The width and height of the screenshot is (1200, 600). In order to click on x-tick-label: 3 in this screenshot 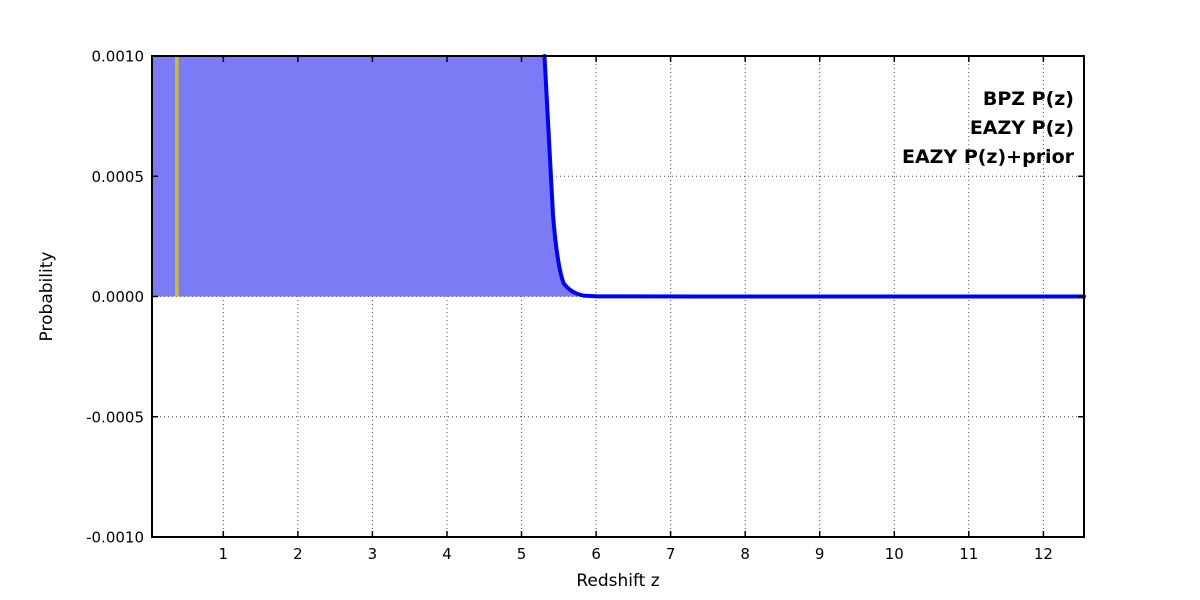, I will do `click(373, 554)`.